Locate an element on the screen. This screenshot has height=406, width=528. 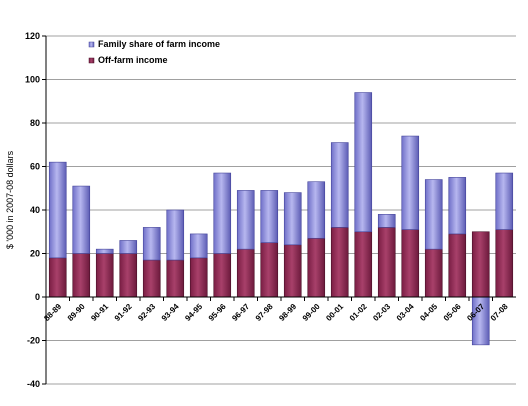
x-category-label: 04-05 is located at coordinates (428, 312).